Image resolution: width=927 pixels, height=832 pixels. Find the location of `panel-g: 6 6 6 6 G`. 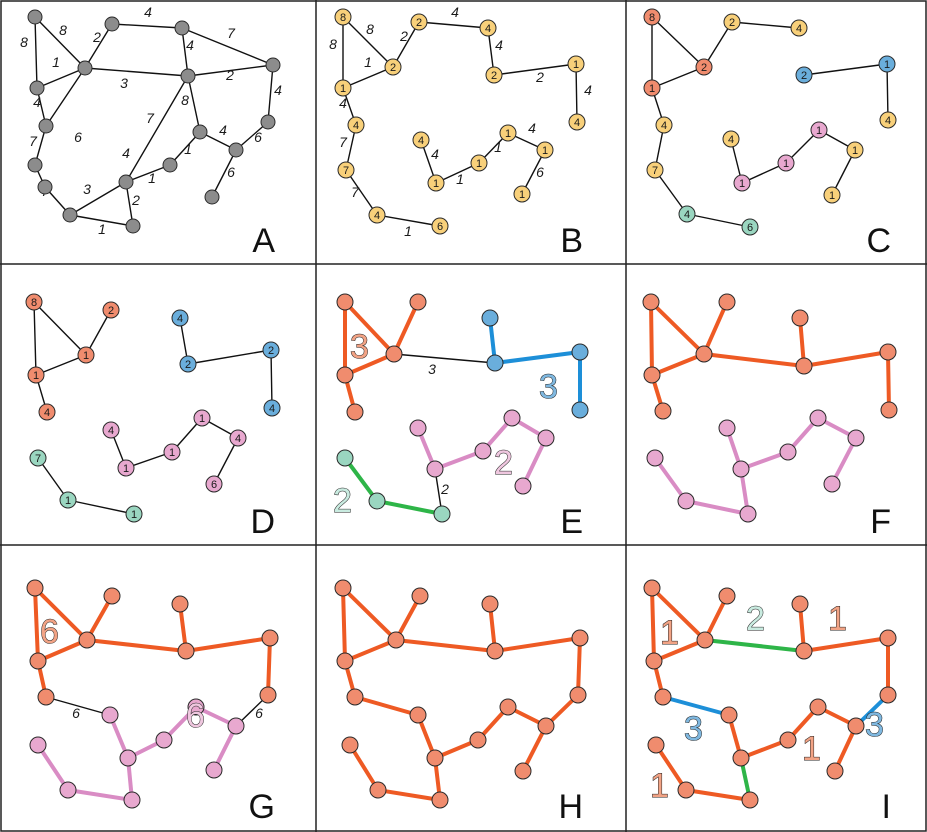

panel-g: 6 6 6 6 G is located at coordinates (152, 702).